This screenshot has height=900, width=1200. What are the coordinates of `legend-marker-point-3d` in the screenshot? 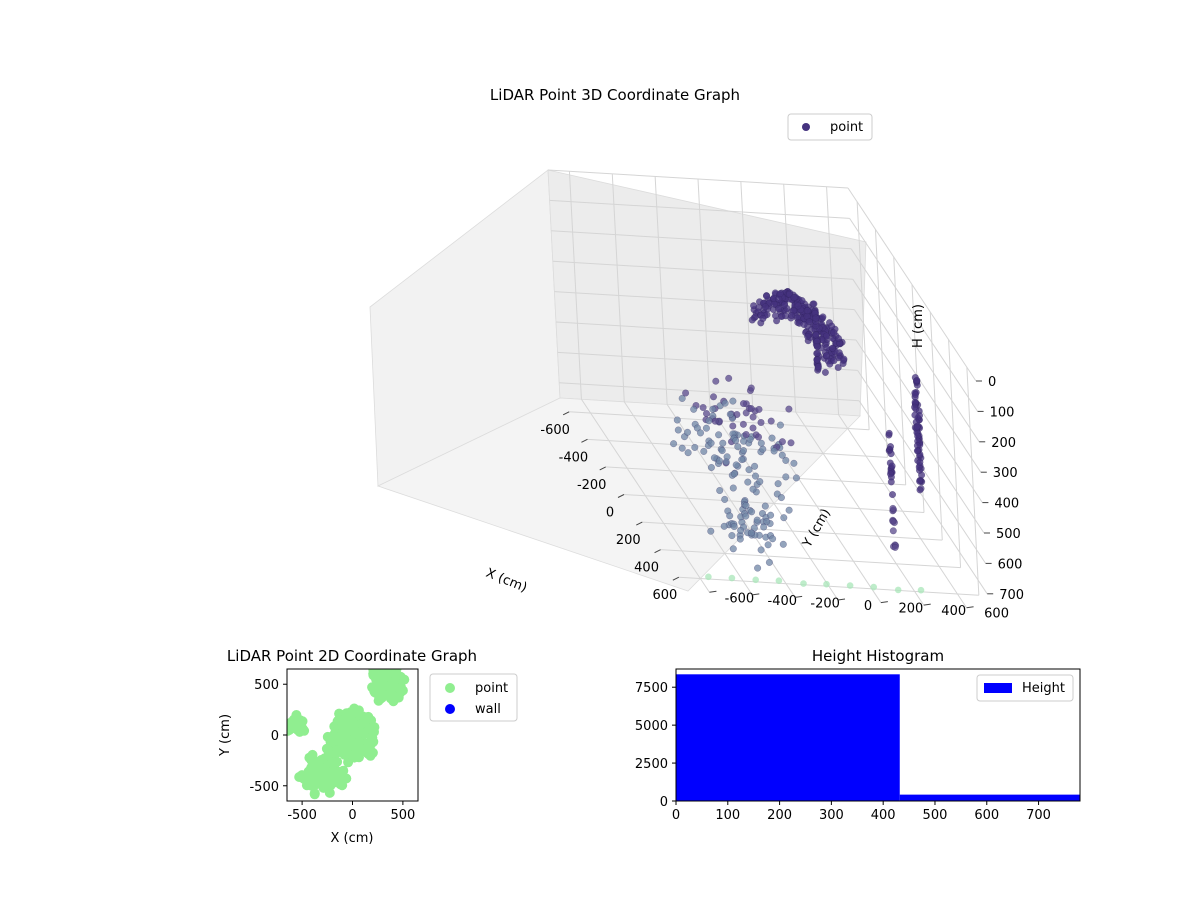 It's located at (806, 127).